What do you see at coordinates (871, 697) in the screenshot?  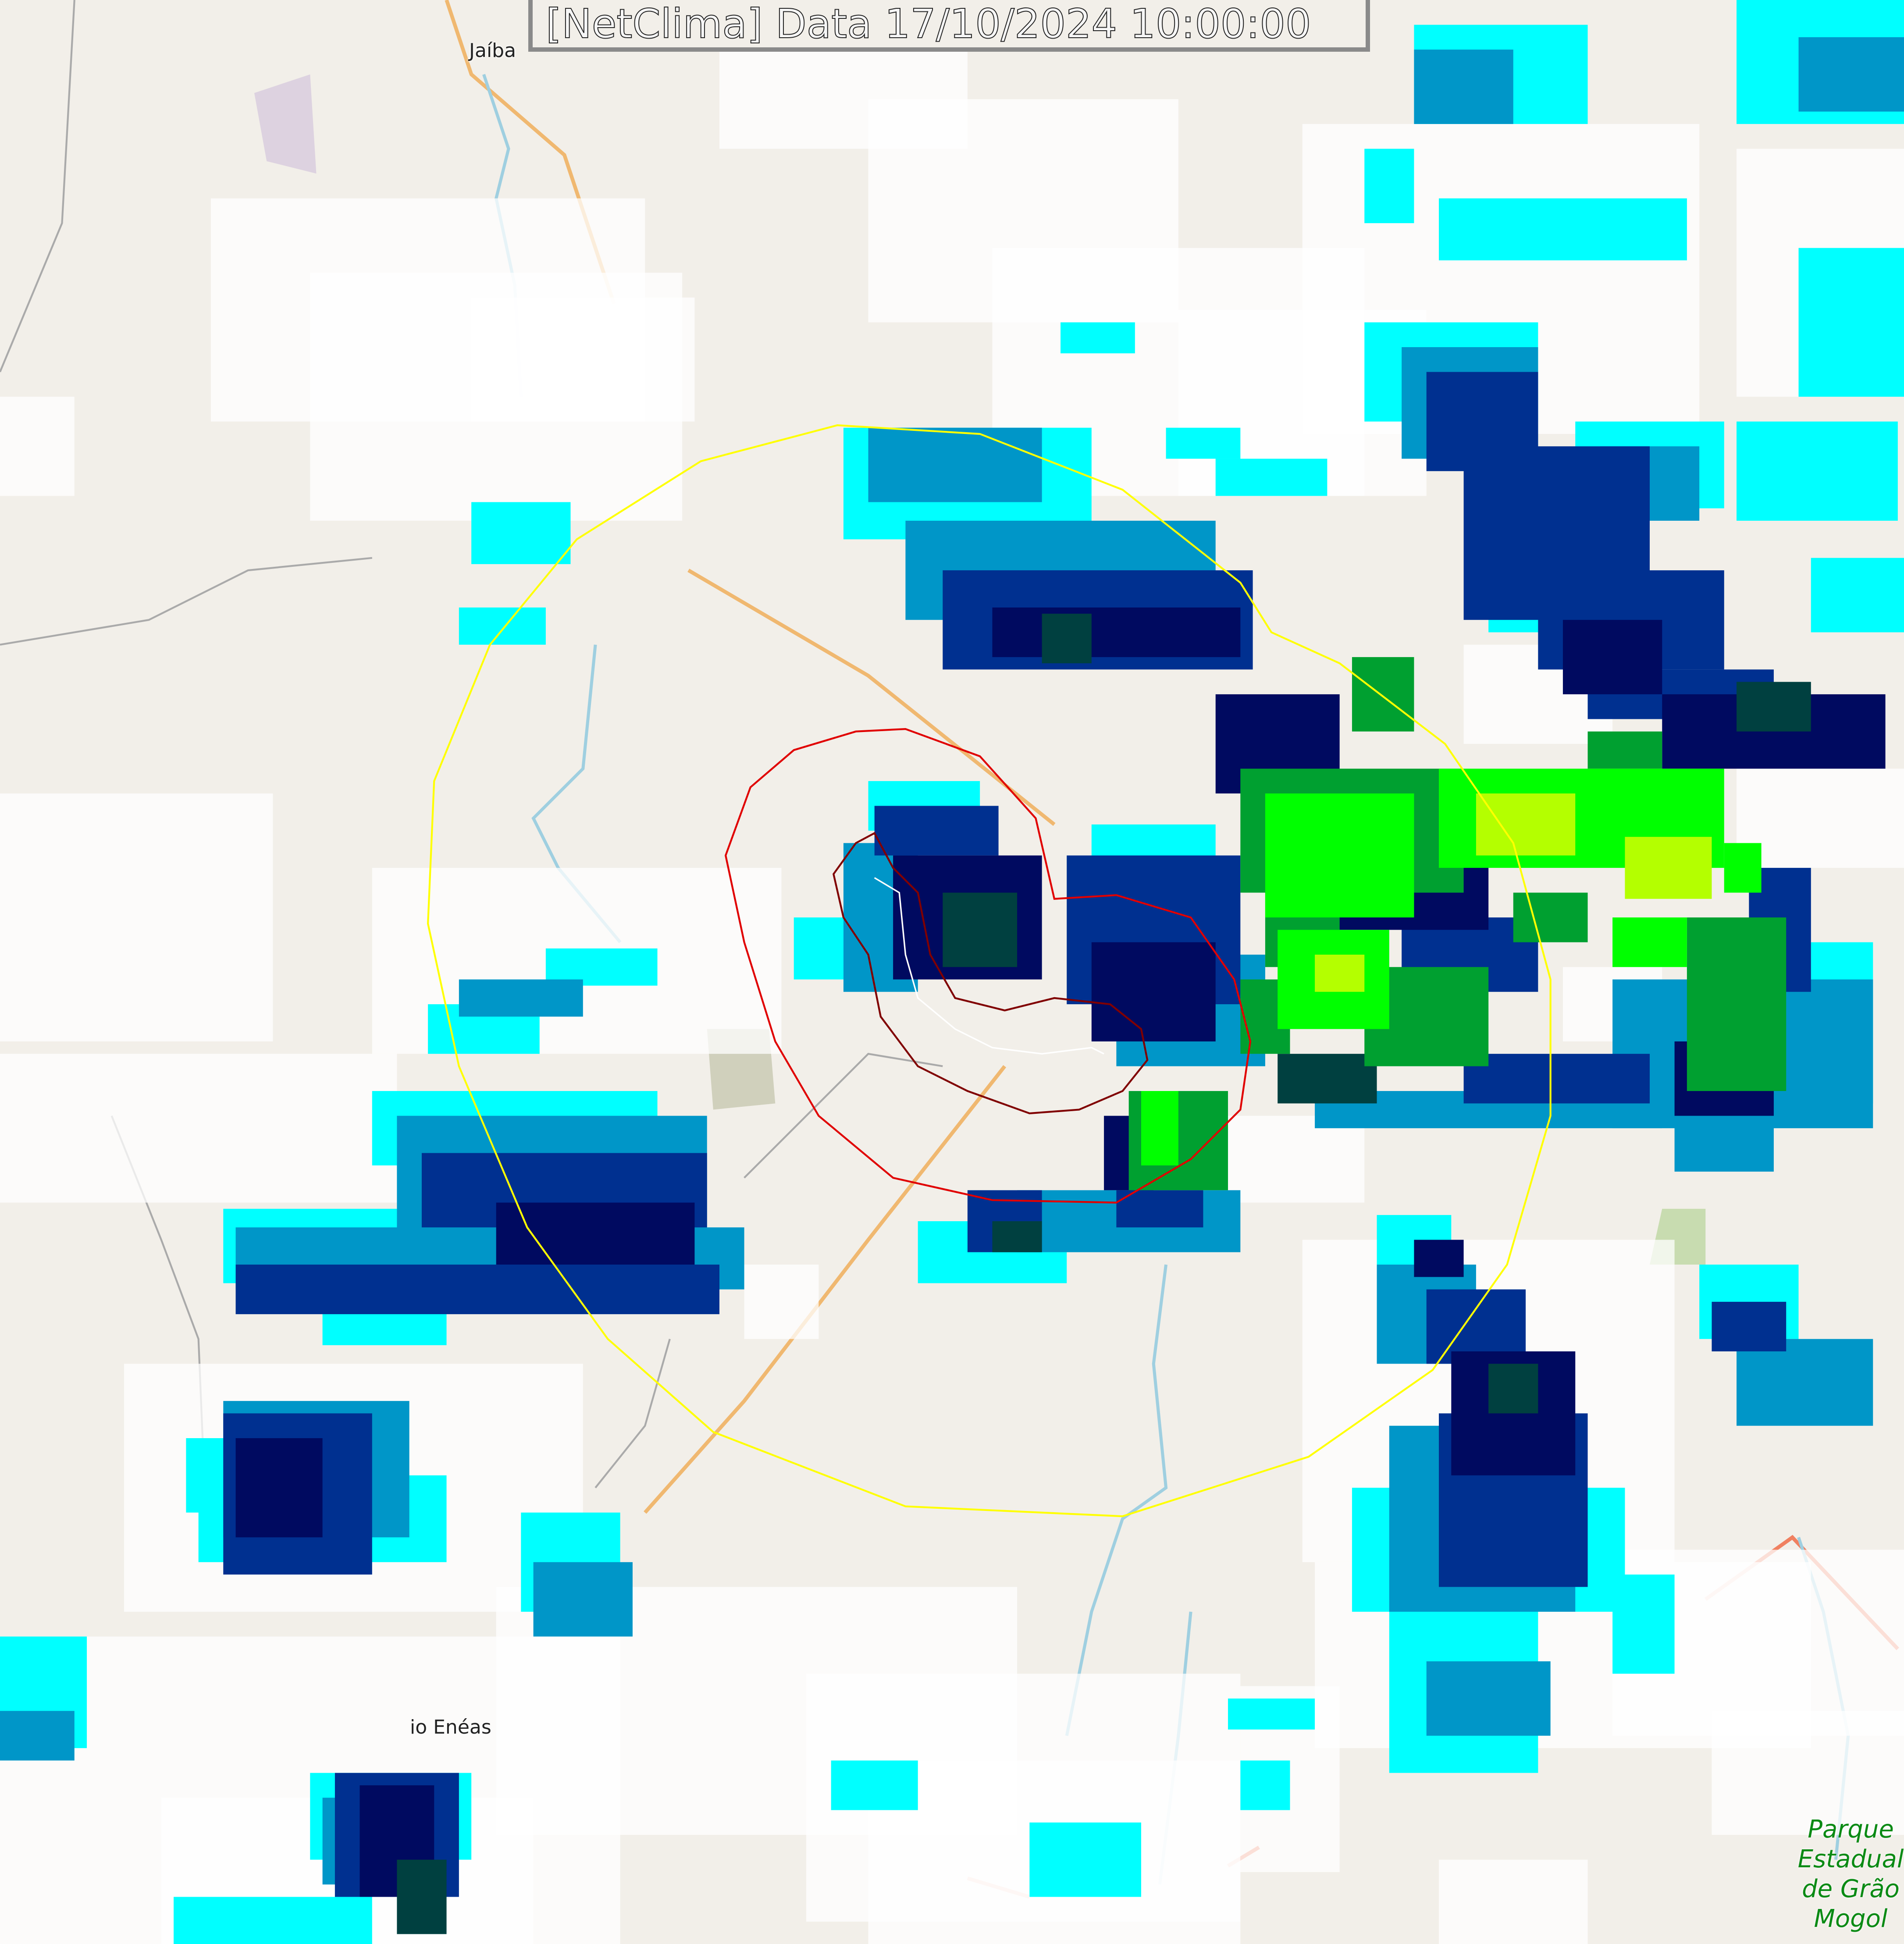 I see `road` at bounding box center [871, 697].